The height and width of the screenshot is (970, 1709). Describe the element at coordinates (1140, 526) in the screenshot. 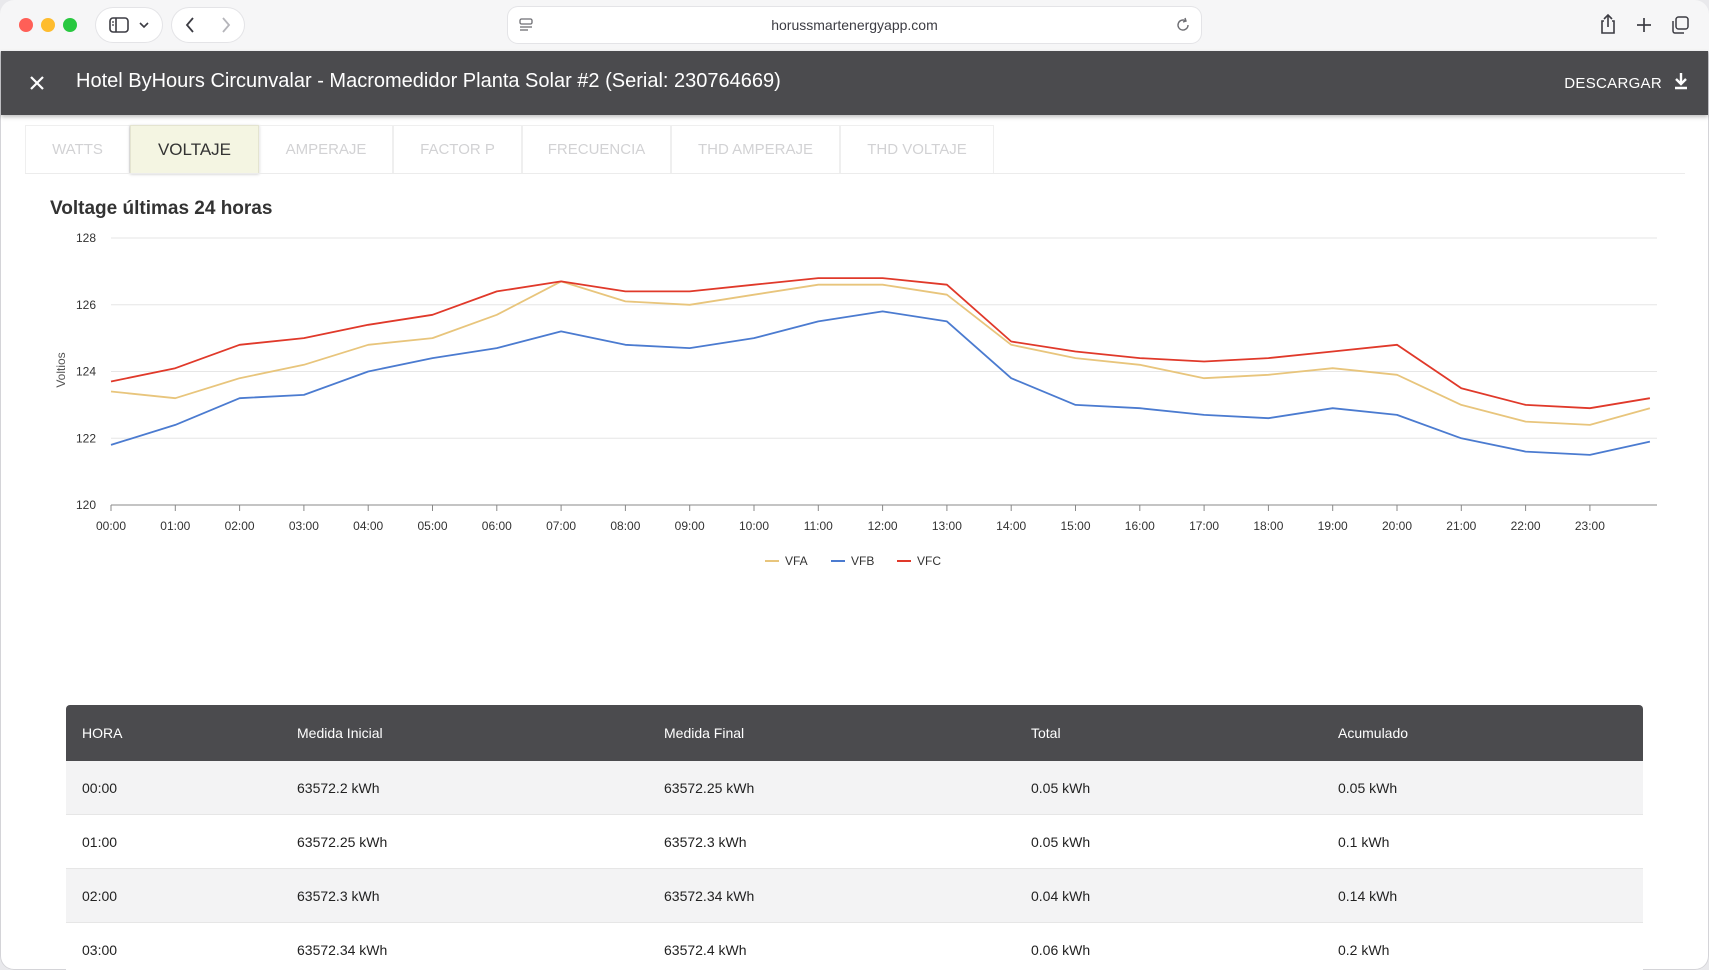

I see `x-tick-label: 16:00` at that location.